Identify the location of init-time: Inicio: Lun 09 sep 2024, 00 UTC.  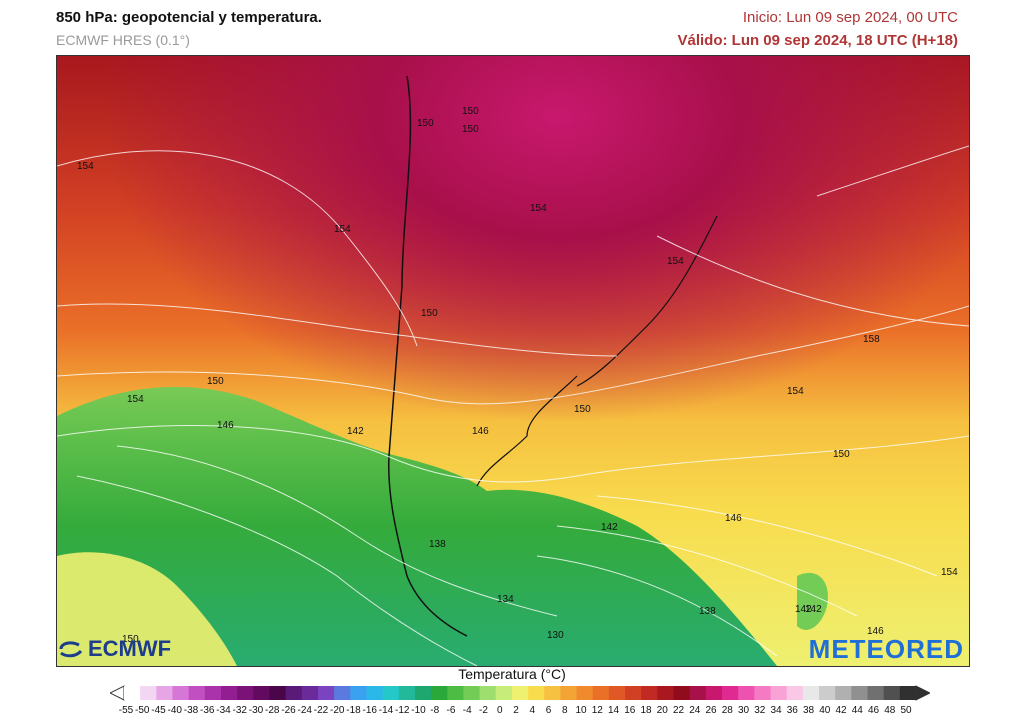
(850, 17).